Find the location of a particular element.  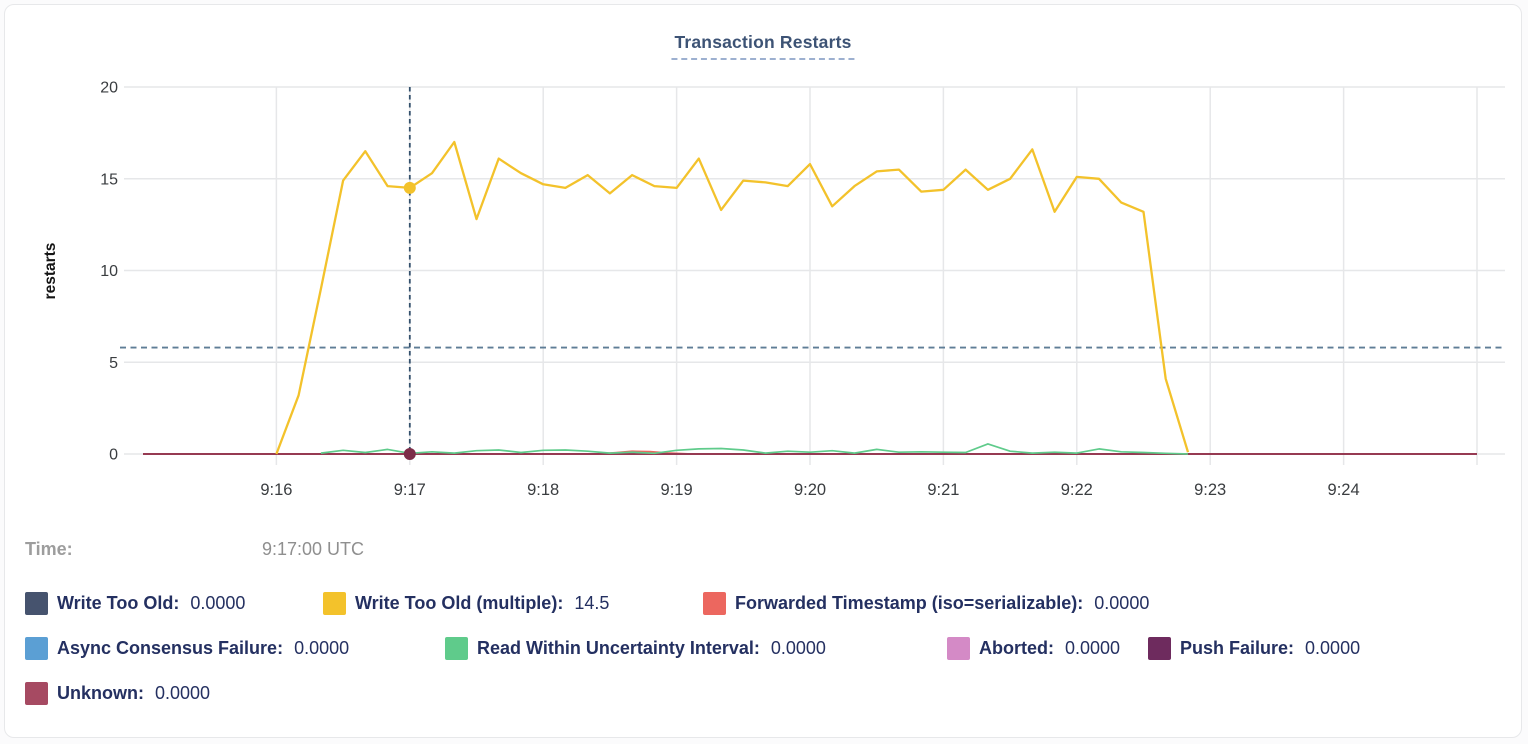

legend-item-push-failure: Push Failure: 0.0000 is located at coordinates (1254, 648).